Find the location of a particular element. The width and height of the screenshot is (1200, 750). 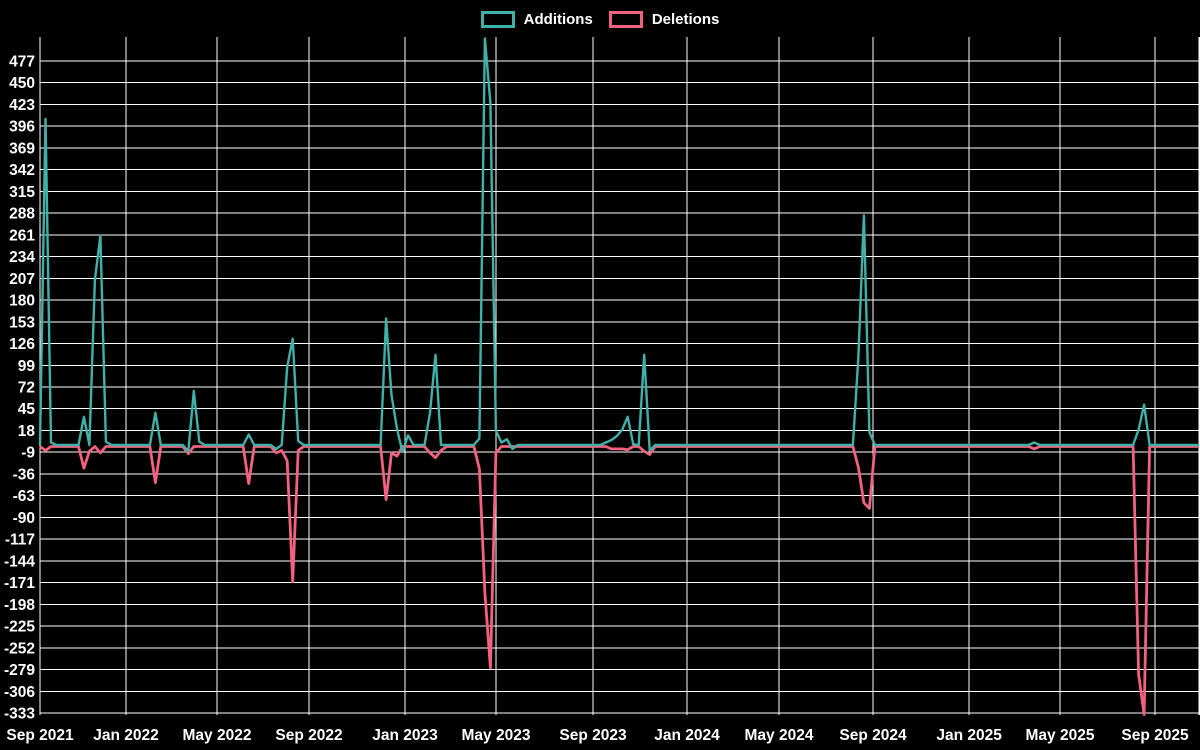

y-tick-label: -198 is located at coordinates (19, 605).